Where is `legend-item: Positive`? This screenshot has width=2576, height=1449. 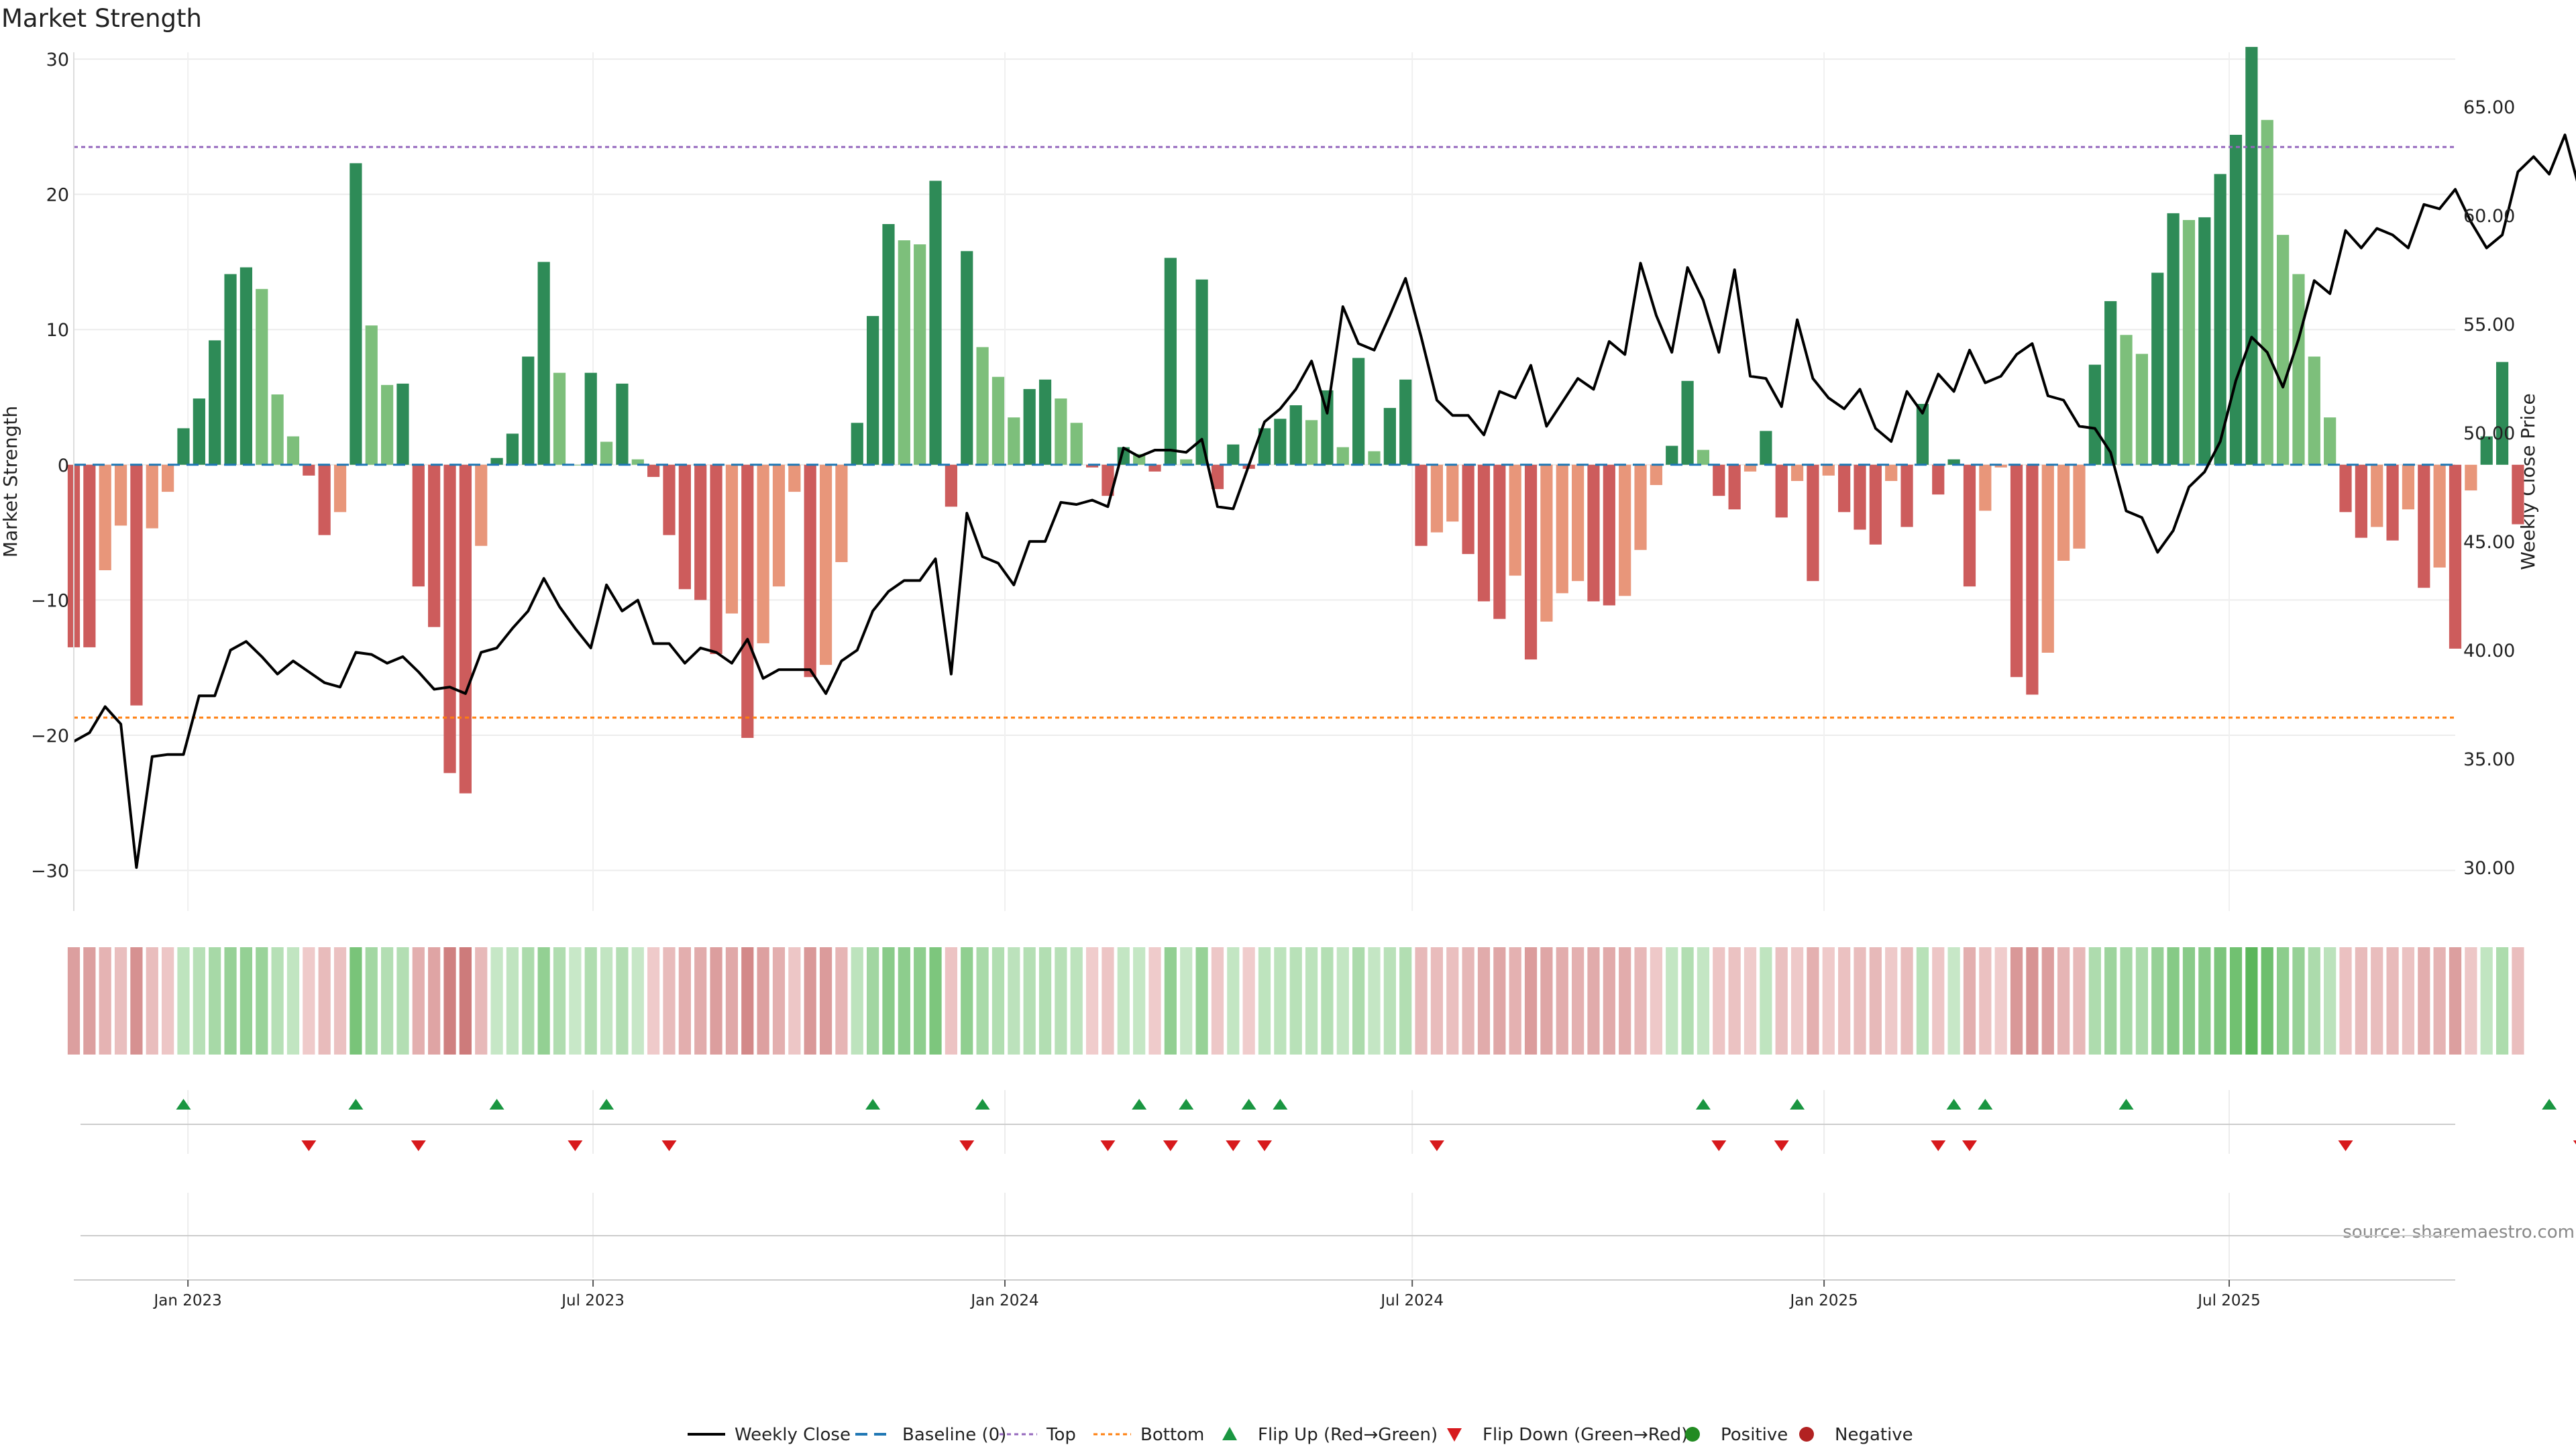
legend-item: Positive is located at coordinates (1736, 1435).